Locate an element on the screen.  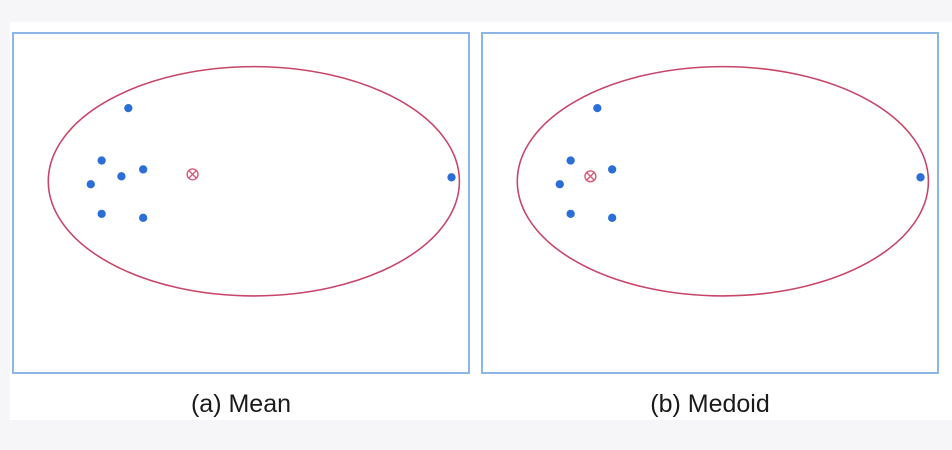
caption-mean: (a) Mean is located at coordinates (241, 404).